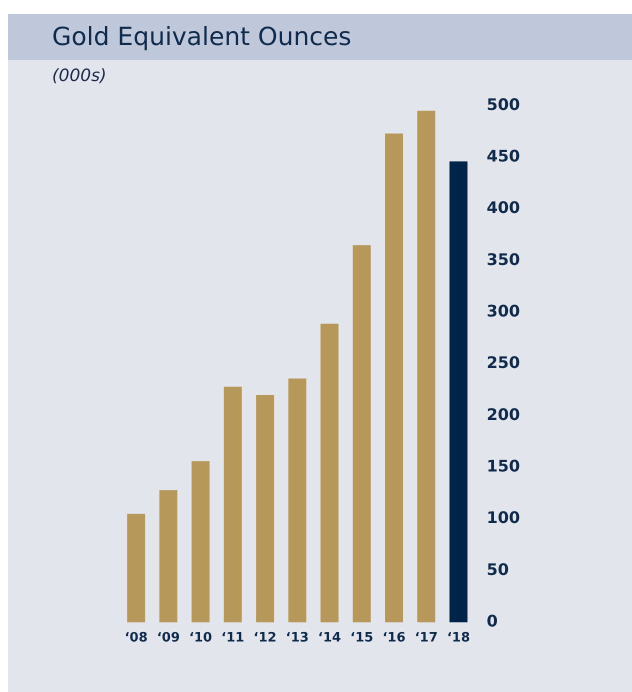  What do you see at coordinates (497, 569) in the screenshot?
I see `y-tick-label: 50` at bounding box center [497, 569].